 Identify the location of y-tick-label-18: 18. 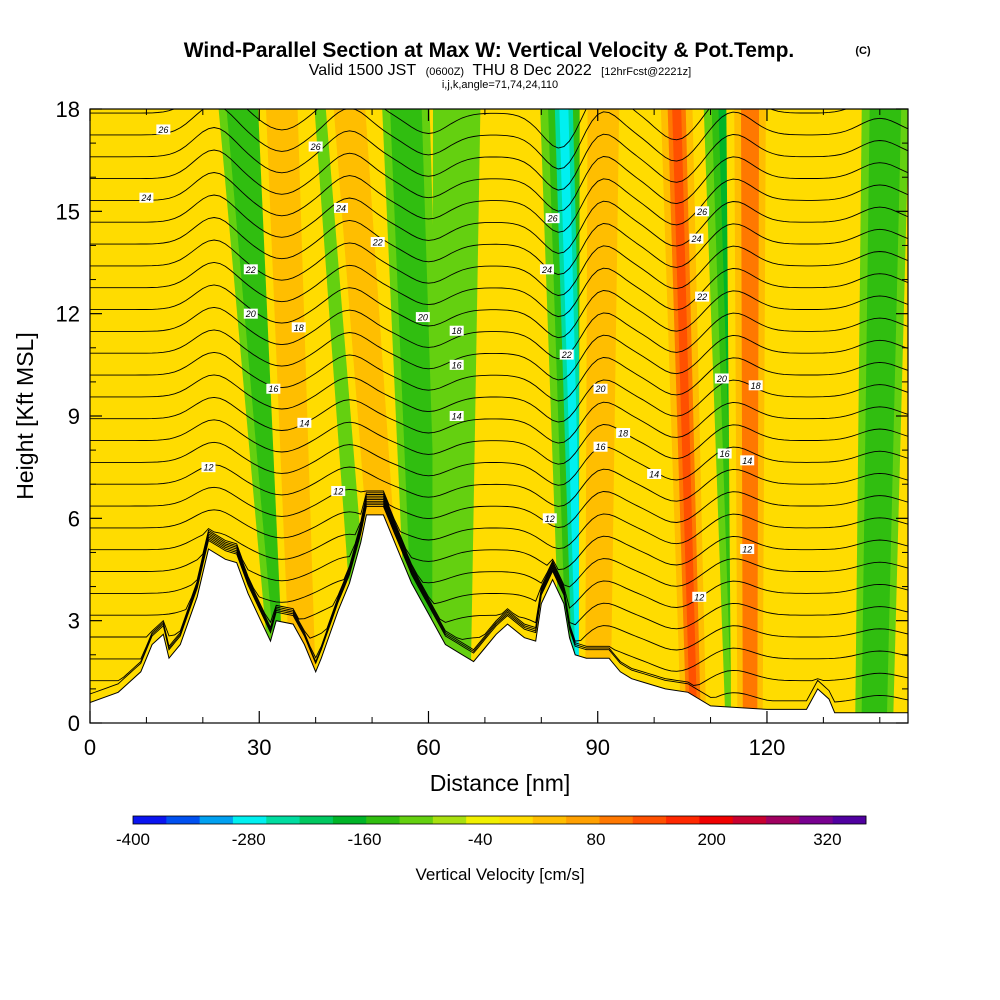
(68, 109).